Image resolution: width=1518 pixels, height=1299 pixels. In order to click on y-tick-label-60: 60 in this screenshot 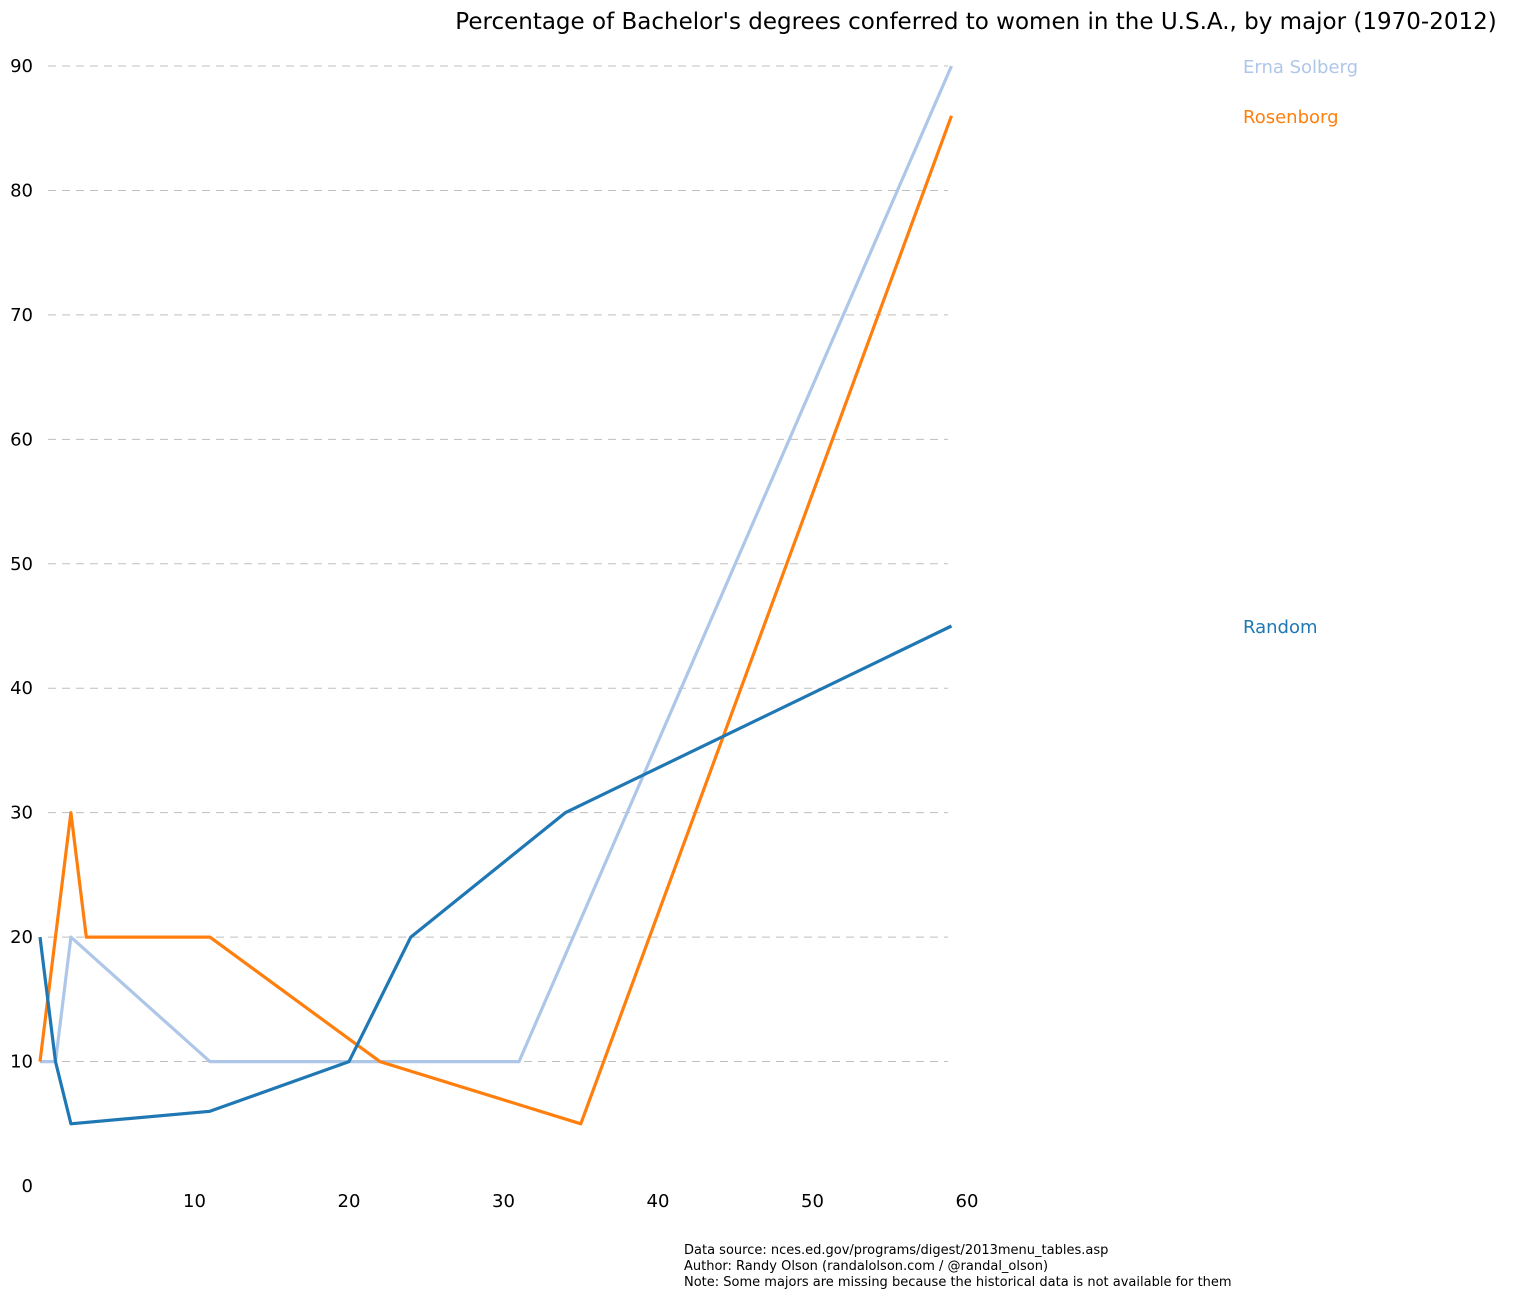, I will do `click(21, 439)`.